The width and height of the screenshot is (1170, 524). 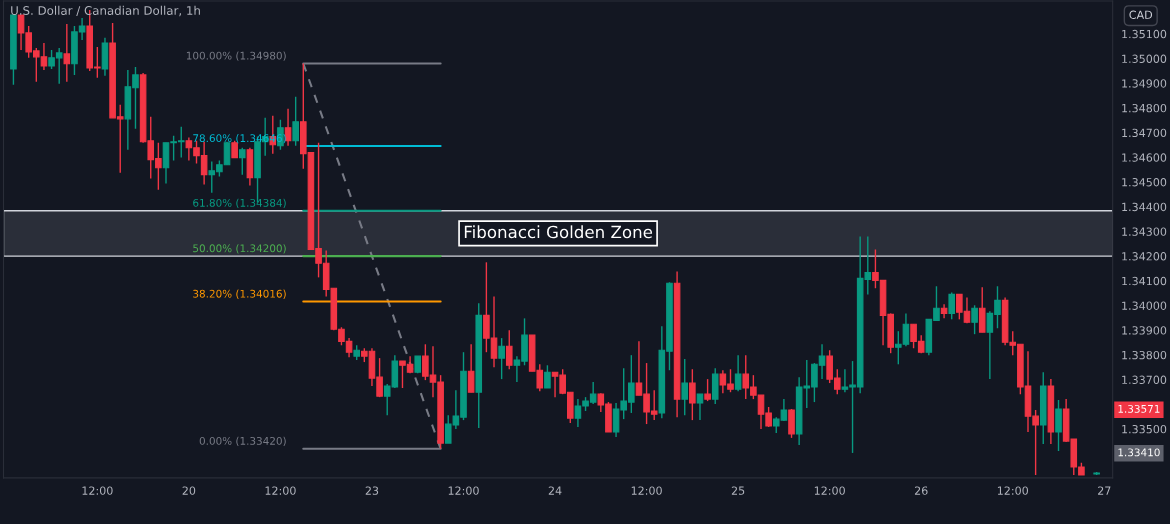 What do you see at coordinates (1144, 58) in the screenshot?
I see `y-tick-label: 1.35000` at bounding box center [1144, 58].